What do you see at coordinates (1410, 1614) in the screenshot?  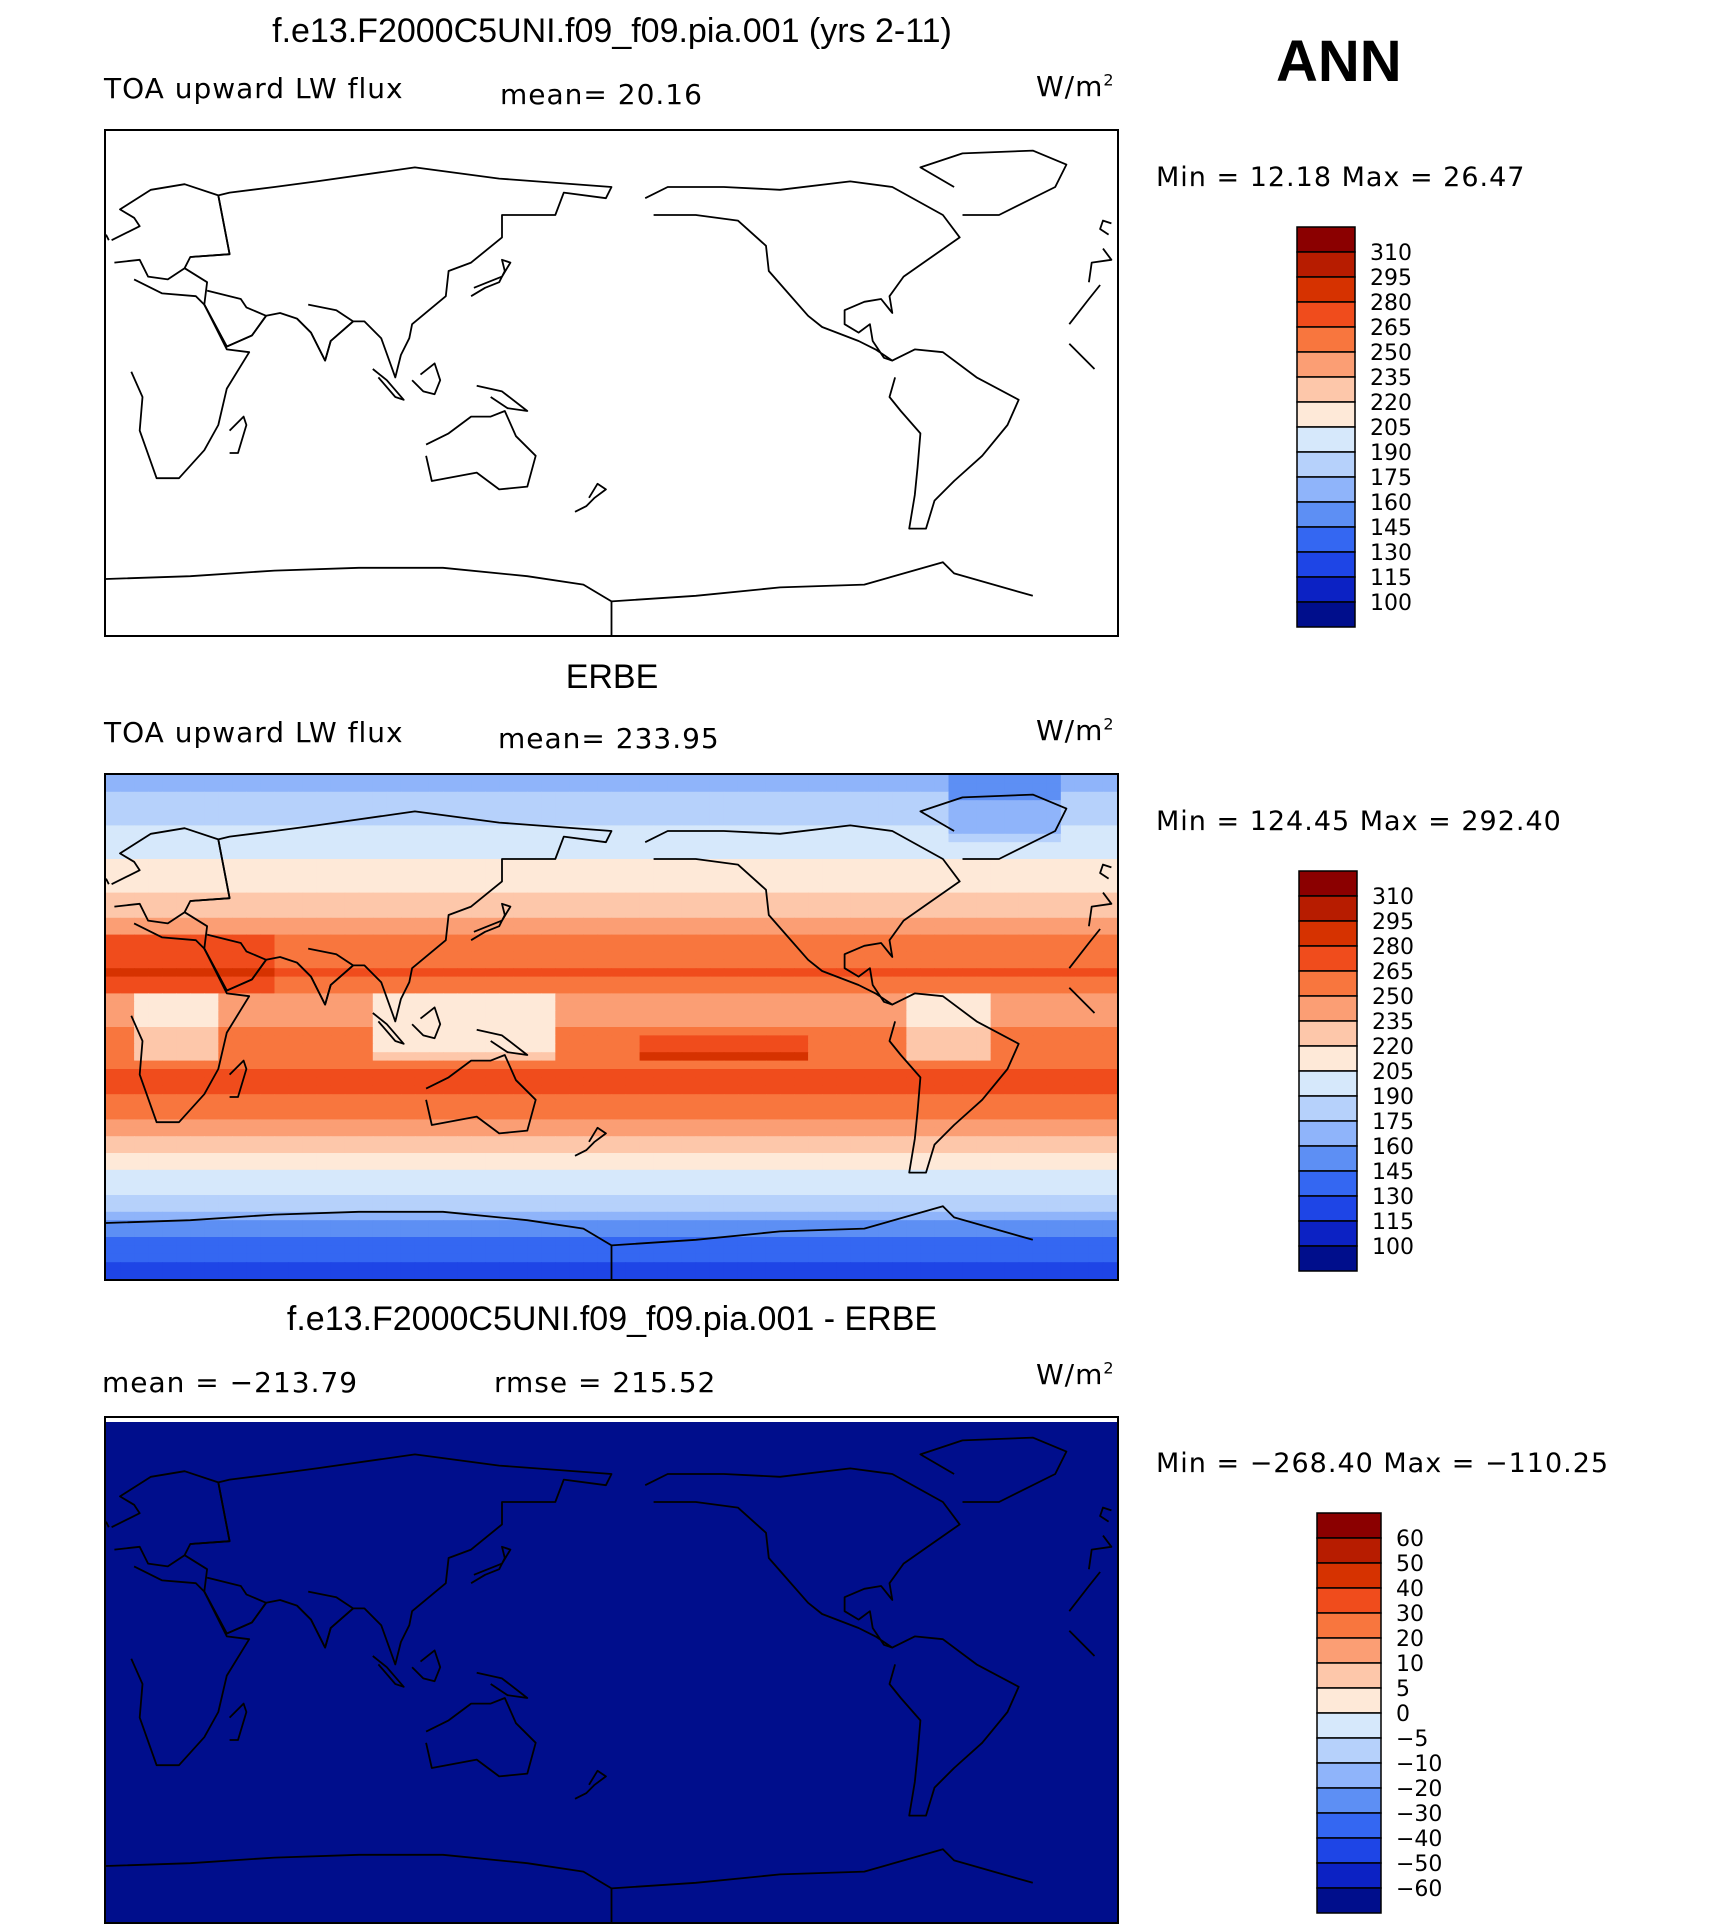 I see `colorbar-tick-label: 30` at bounding box center [1410, 1614].